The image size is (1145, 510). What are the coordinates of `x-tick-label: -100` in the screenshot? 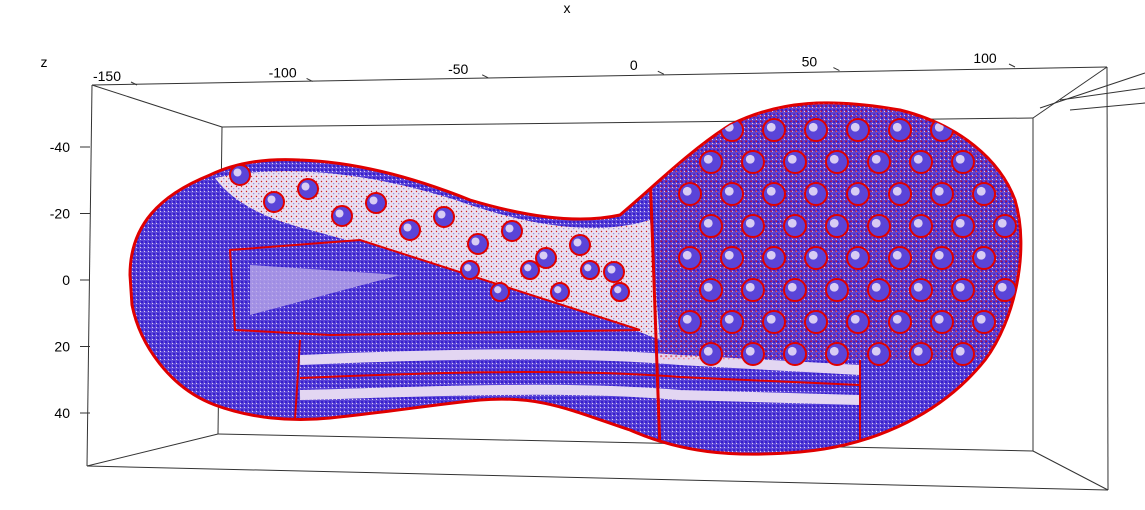 It's located at (283, 72).